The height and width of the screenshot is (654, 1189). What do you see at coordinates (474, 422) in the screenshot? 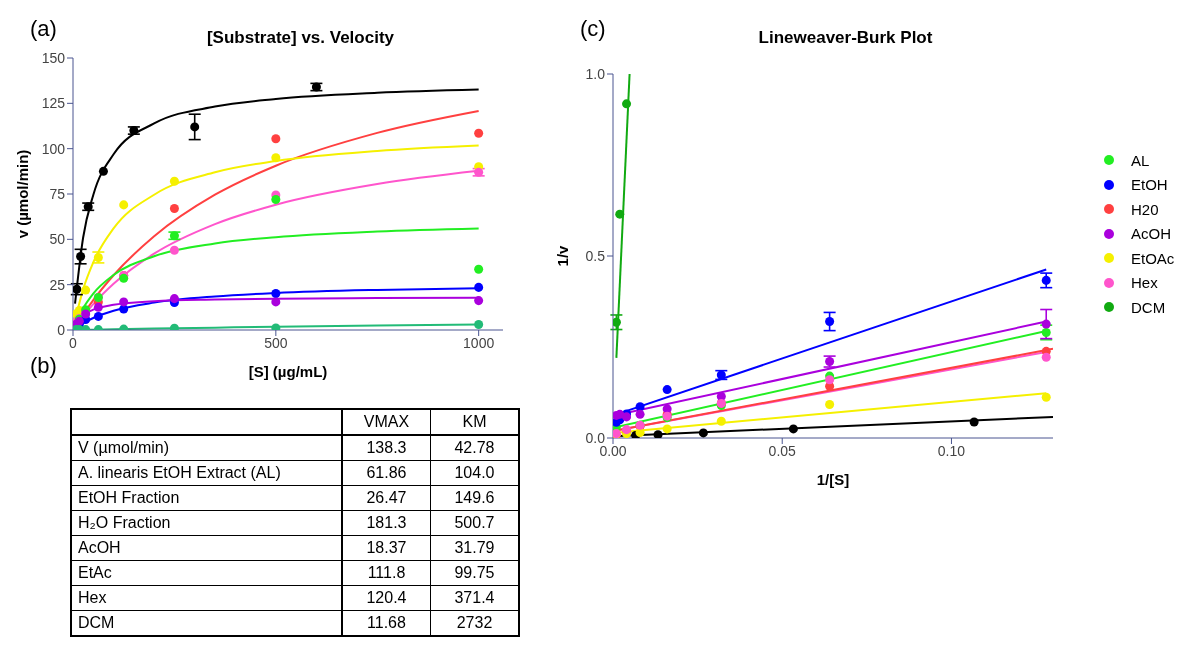
I see `category-label: KM` at bounding box center [474, 422].